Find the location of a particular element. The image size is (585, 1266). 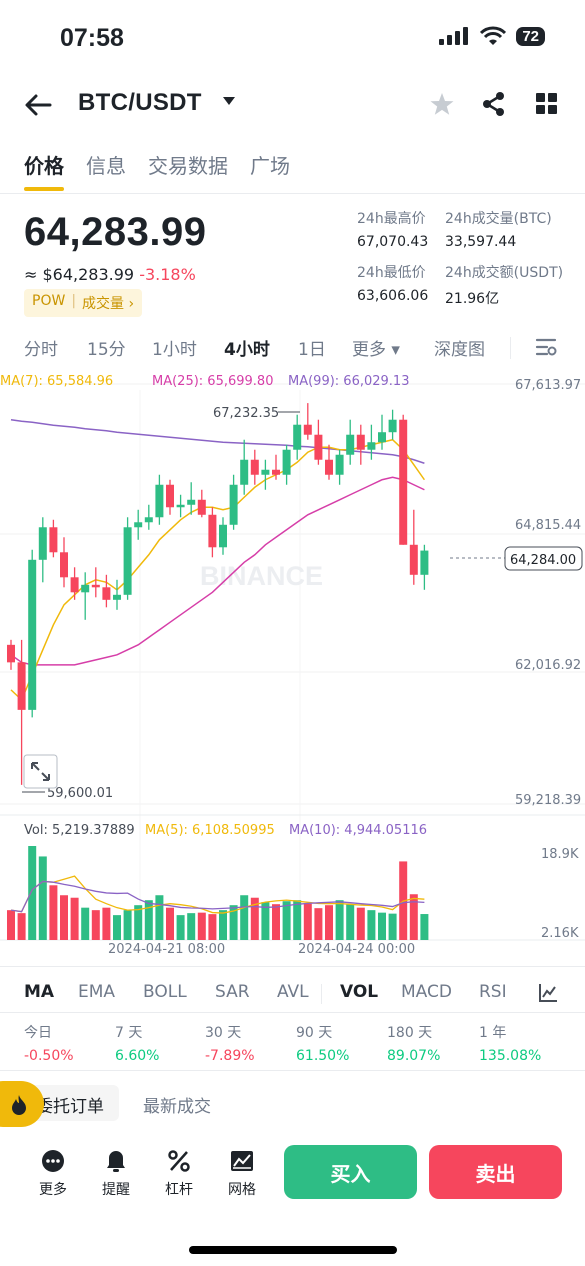

main-tabs: 价格 信息 交易数据 广场 is located at coordinates (157, 170).